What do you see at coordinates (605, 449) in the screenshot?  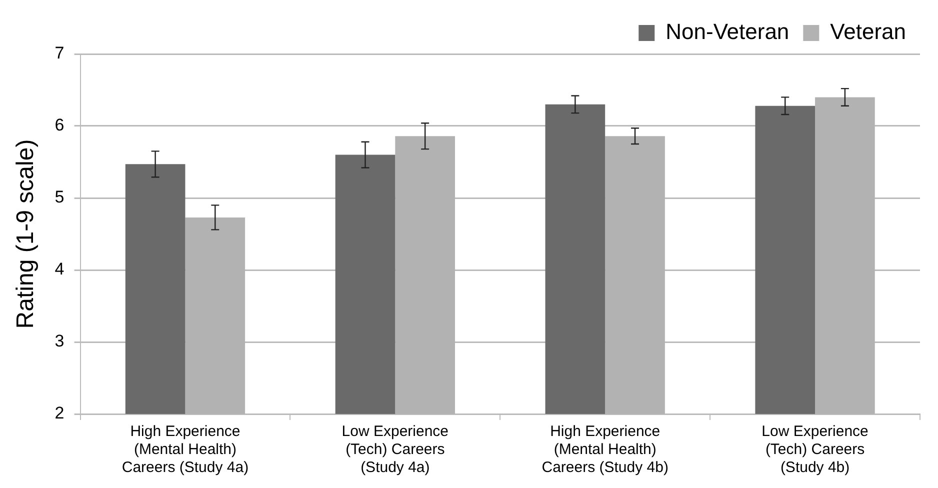 I see `x-tick-label: High Experience (Mental Health) Careers (Study 4b)` at bounding box center [605, 449].